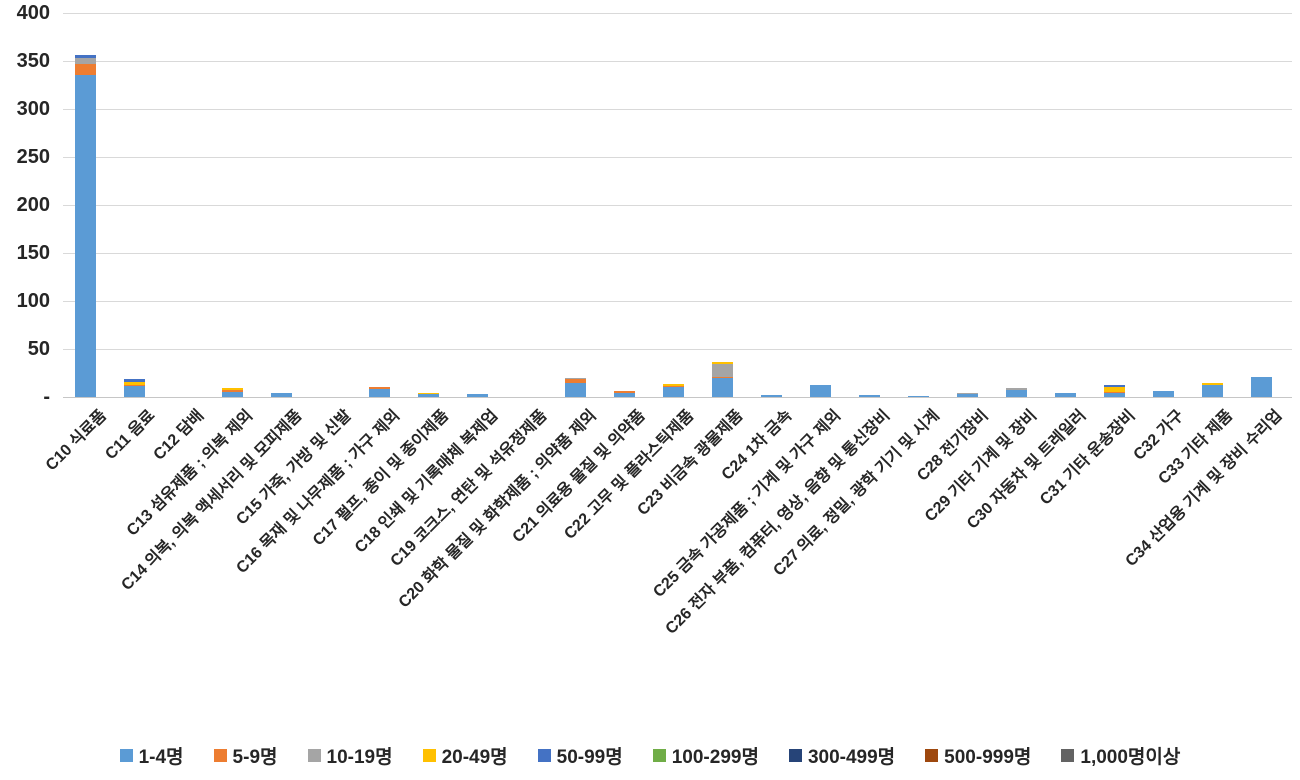 The image size is (1300, 780). I want to click on legend-label: 1-4명, so click(161, 757).